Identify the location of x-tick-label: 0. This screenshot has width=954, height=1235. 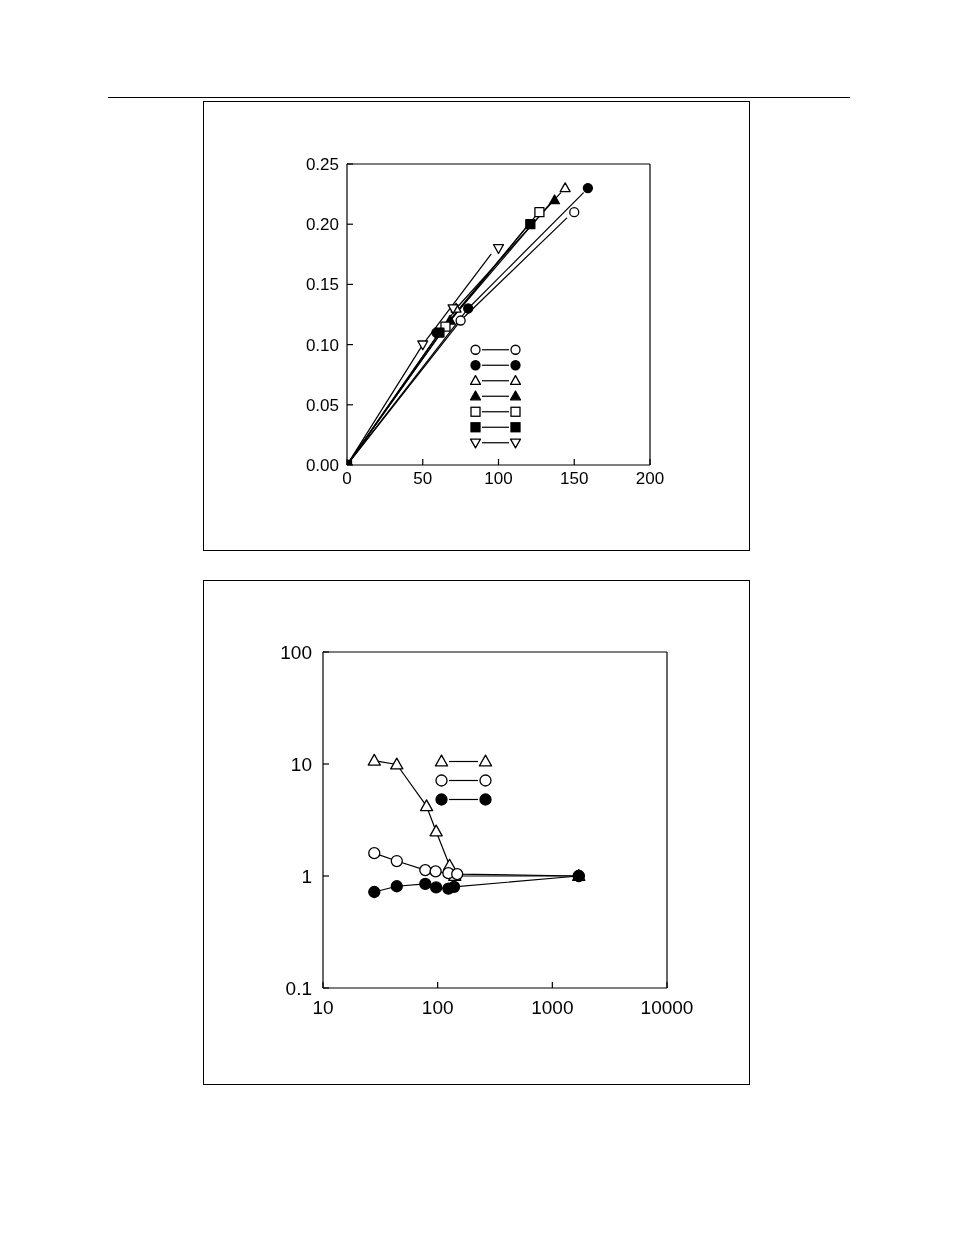
(347, 479).